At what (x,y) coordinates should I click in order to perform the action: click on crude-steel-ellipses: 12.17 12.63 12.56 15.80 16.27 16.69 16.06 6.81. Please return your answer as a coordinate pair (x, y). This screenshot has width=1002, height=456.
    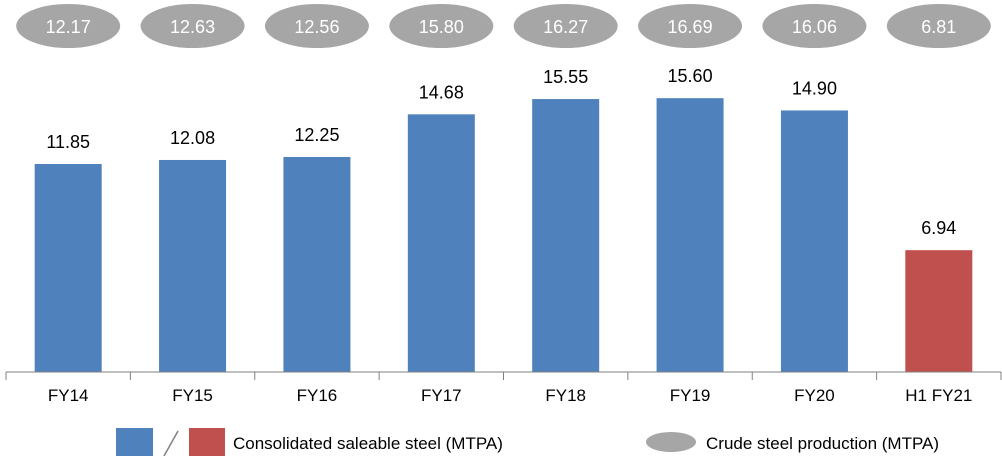
    Looking at the image, I should click on (503, 26).